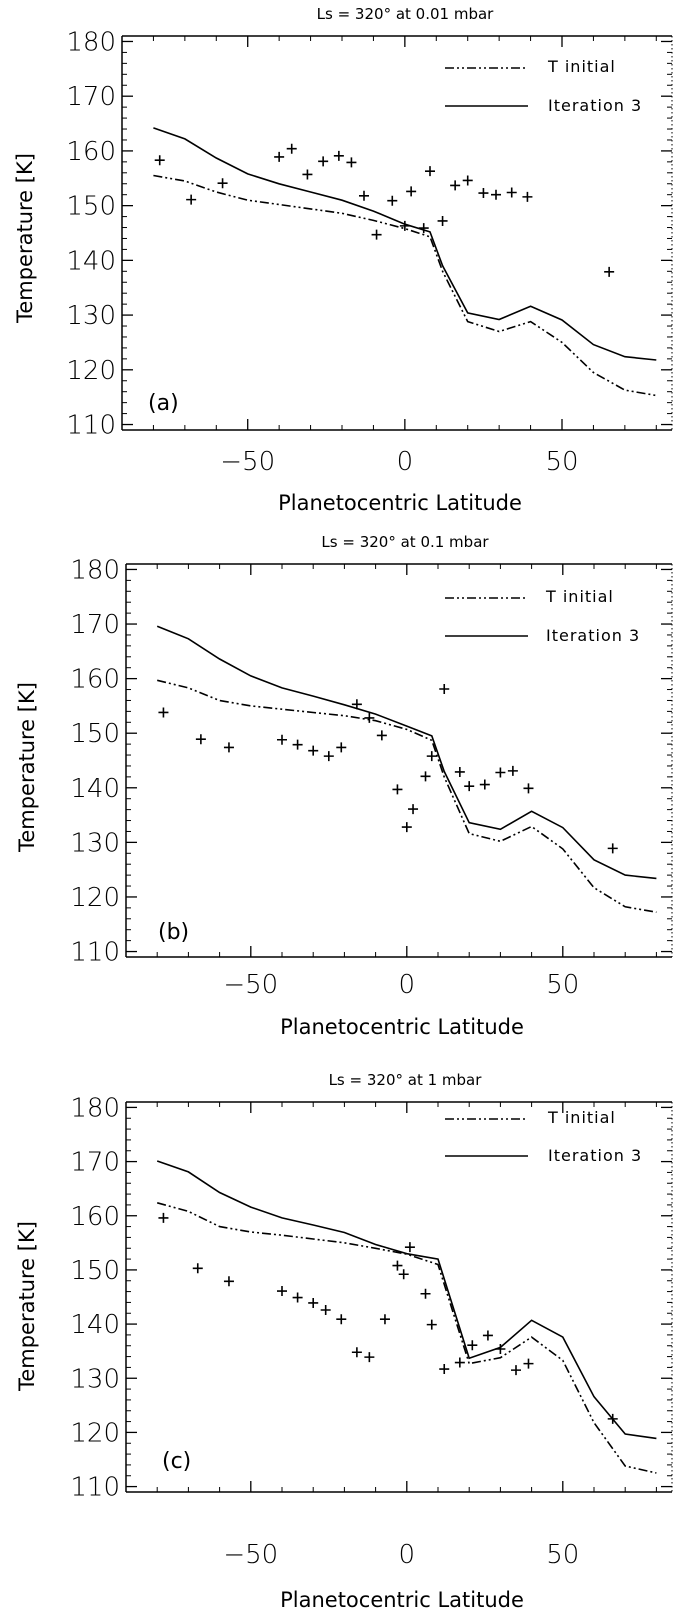 The width and height of the screenshot is (693, 1615). What do you see at coordinates (406, 1080) in the screenshot?
I see `chart-title: Ls = 320° at 1 mbar` at bounding box center [406, 1080].